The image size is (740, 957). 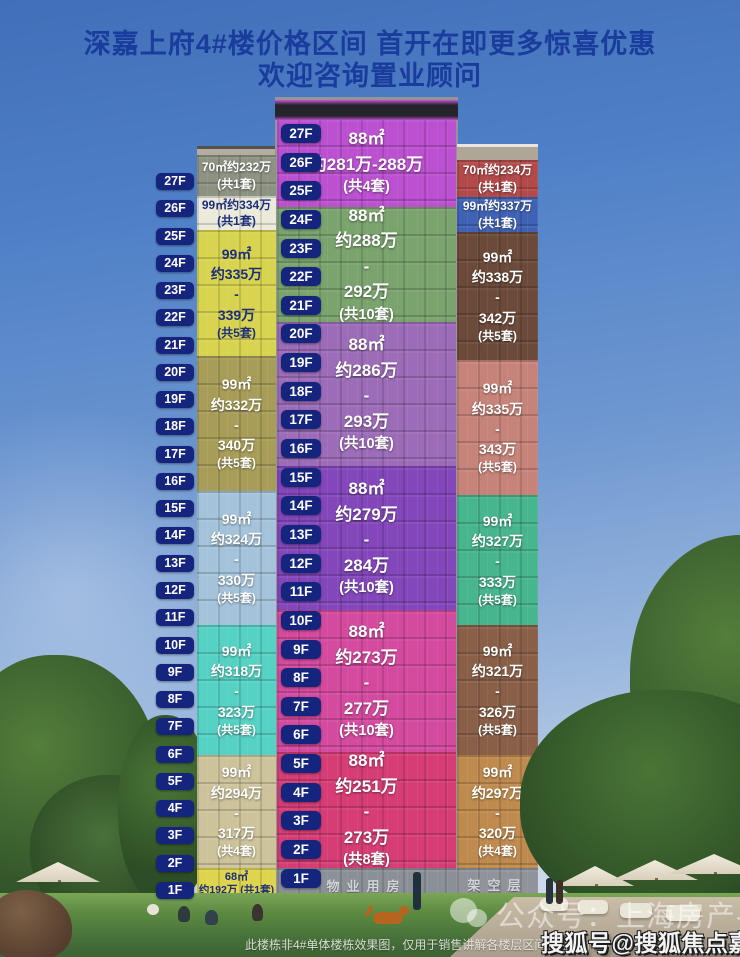 What do you see at coordinates (175, 372) in the screenshot?
I see `floor-badge: 20F` at bounding box center [175, 372].